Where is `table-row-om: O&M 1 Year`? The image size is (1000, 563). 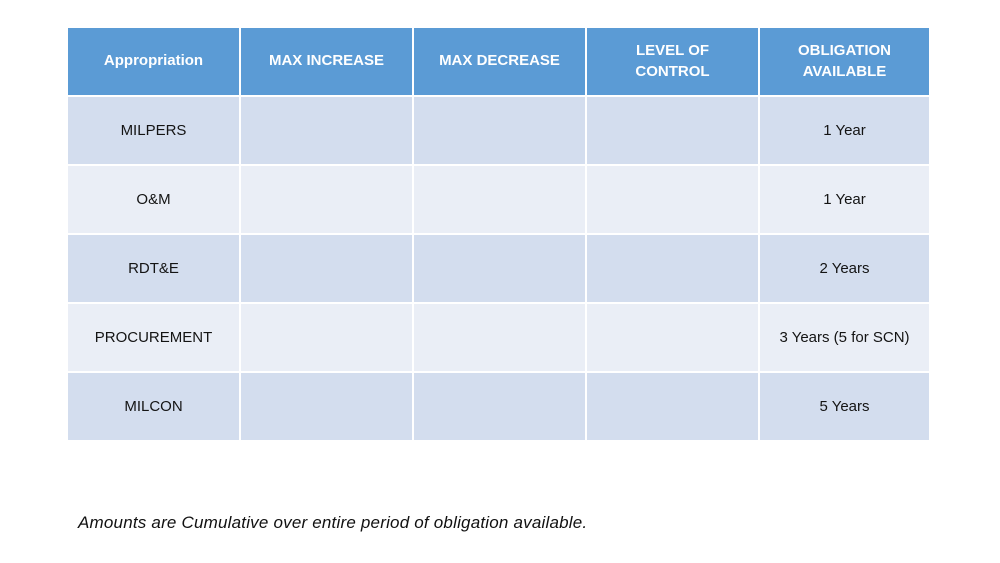
table-row-om: O&M 1 Year is located at coordinates (498, 199).